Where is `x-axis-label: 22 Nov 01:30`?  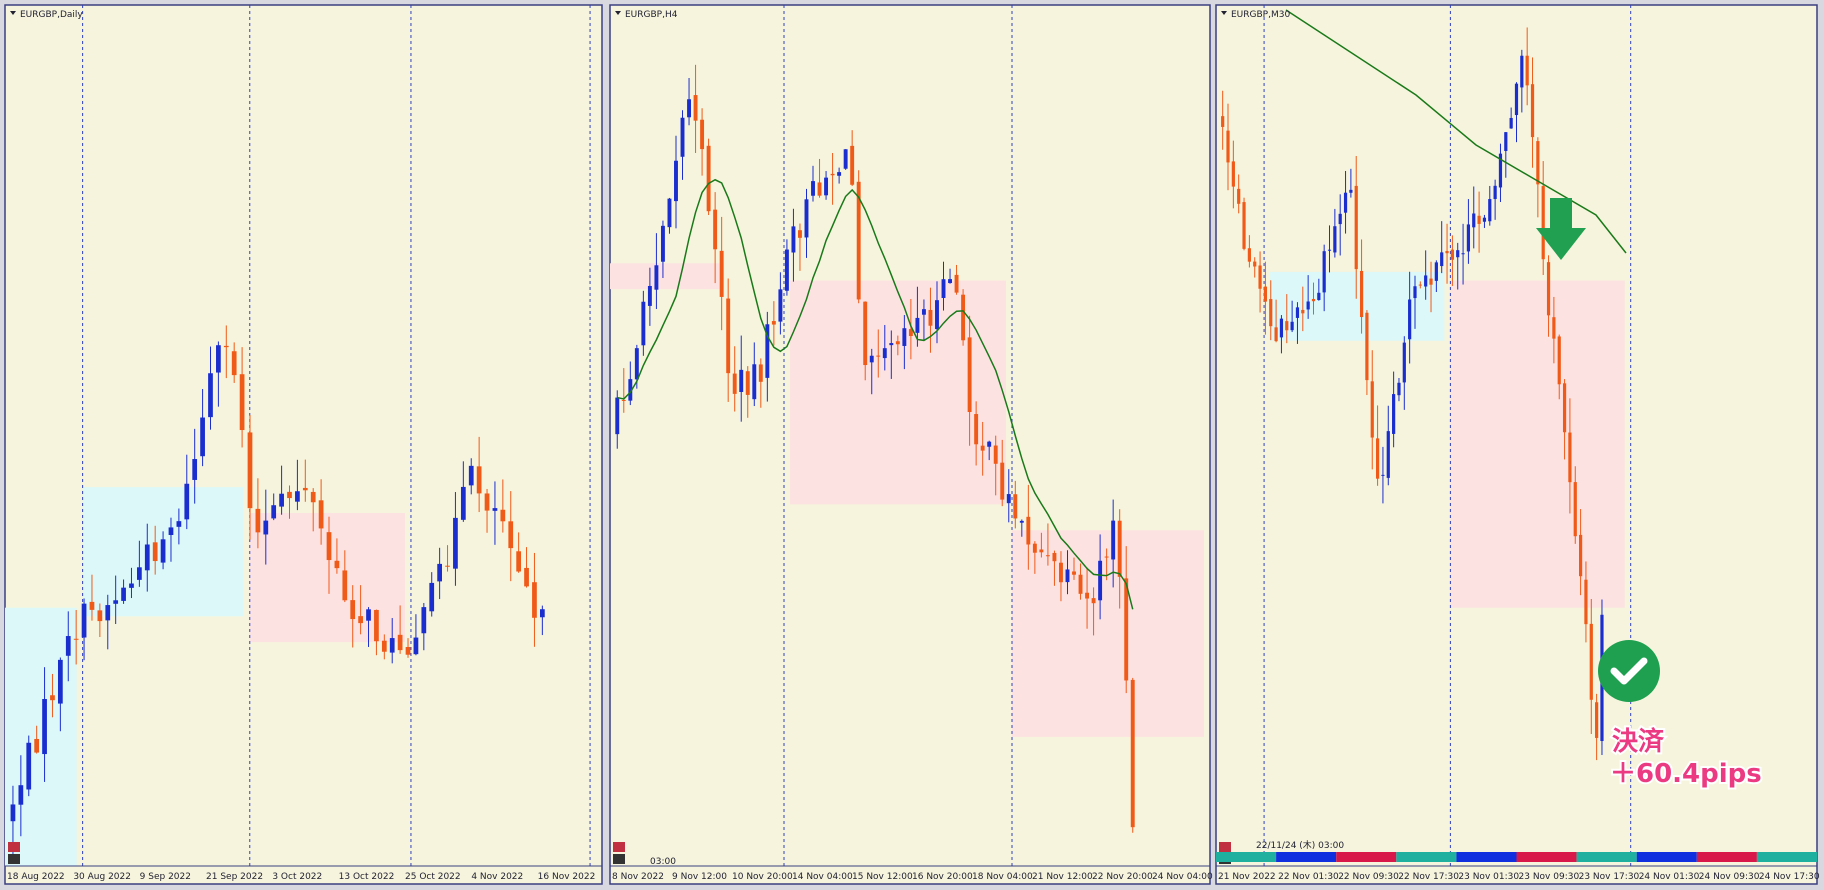 x-axis-label: 22 Nov 01:30 is located at coordinates (1308, 877).